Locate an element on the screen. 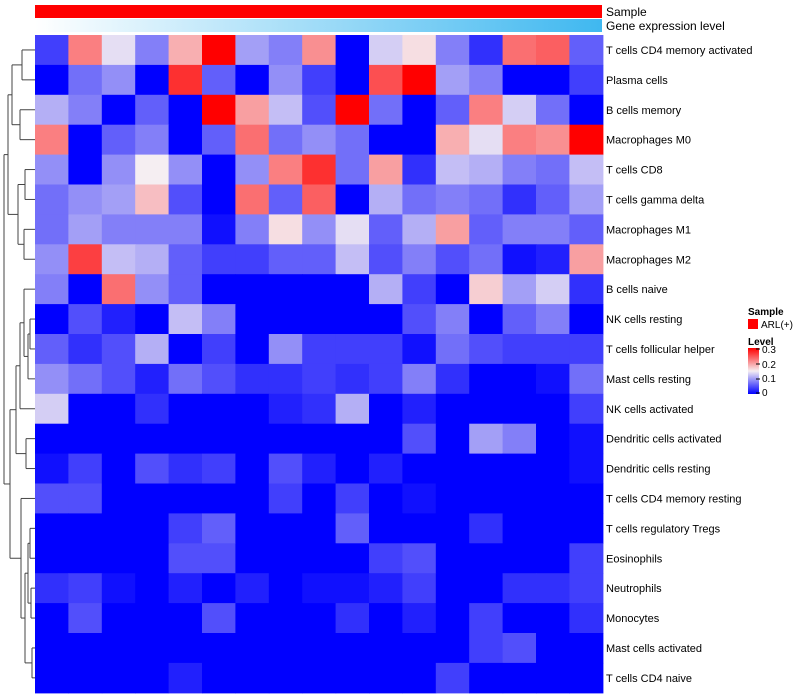  row-label: T cells CD4 memory resting is located at coordinates (674, 499).